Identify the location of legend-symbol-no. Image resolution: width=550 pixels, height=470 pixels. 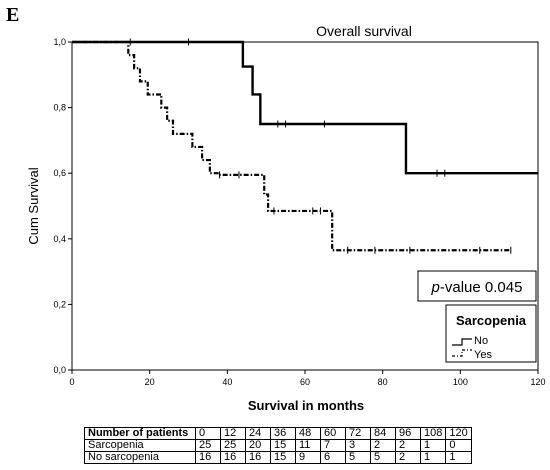
(462, 342).